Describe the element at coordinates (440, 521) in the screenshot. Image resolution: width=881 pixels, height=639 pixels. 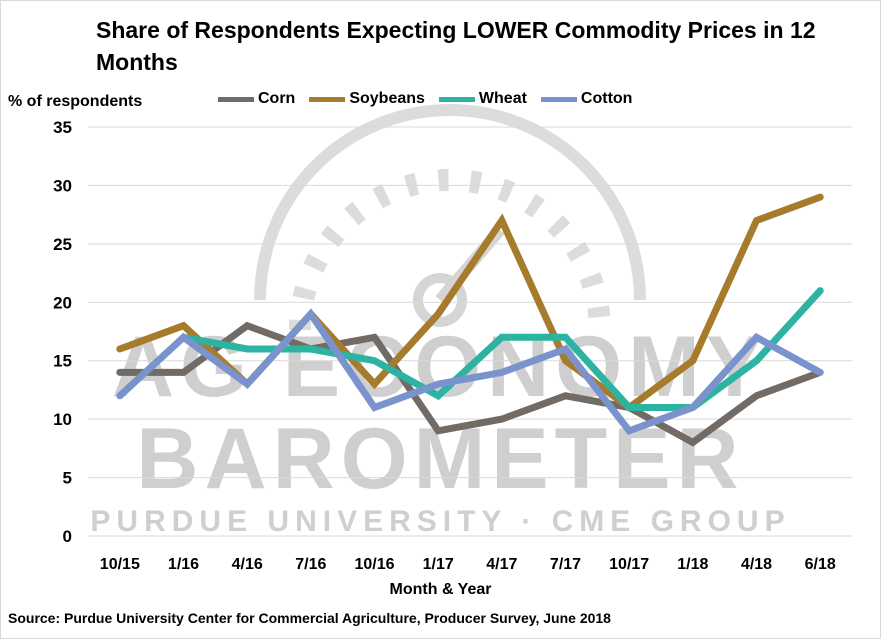
I see `watermark-line3: PURDUE UNIVERSITY · CME GROUP` at that location.